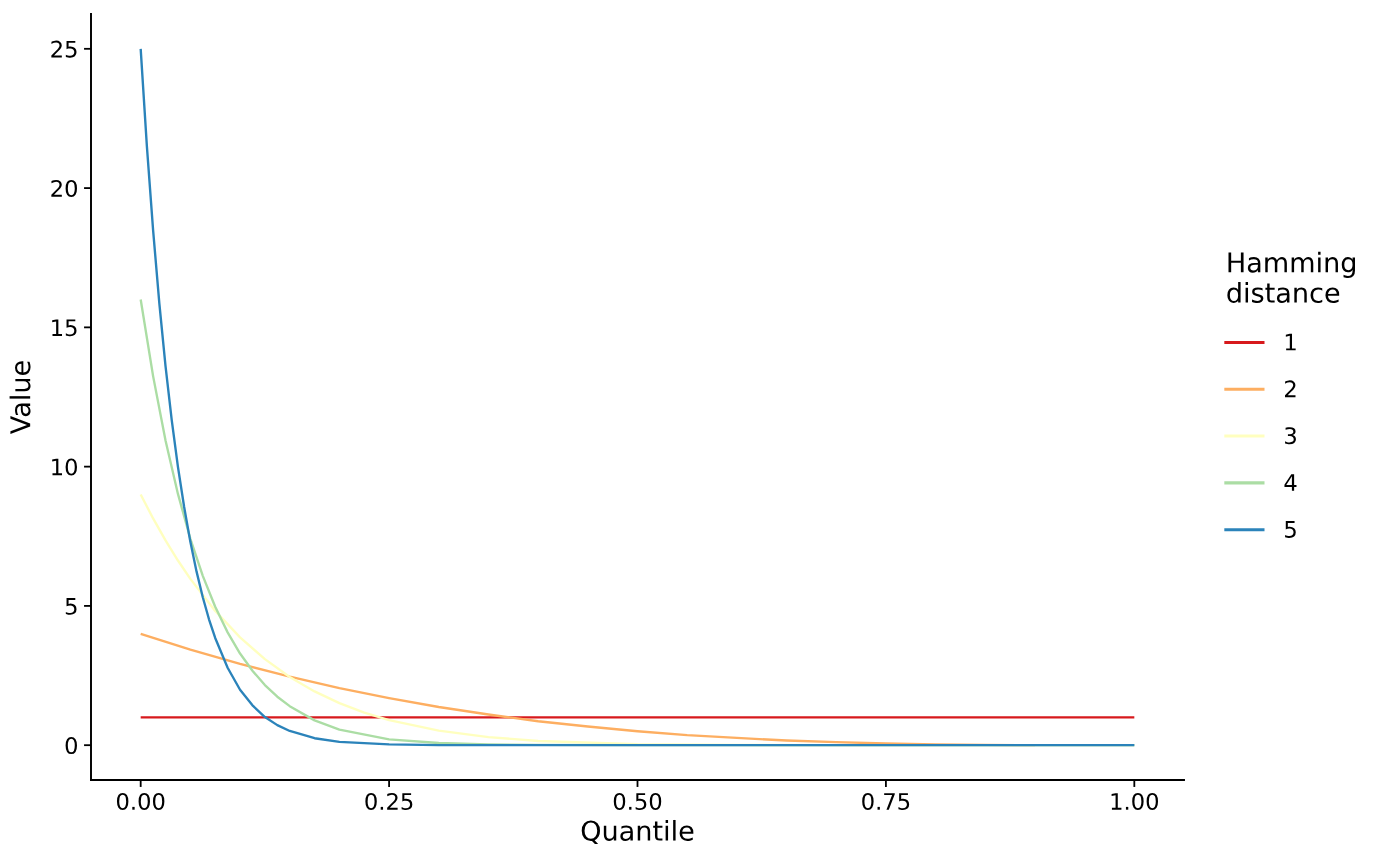 The width and height of the screenshot is (1400, 865). I want to click on legend-label: 4, so click(1290, 482).